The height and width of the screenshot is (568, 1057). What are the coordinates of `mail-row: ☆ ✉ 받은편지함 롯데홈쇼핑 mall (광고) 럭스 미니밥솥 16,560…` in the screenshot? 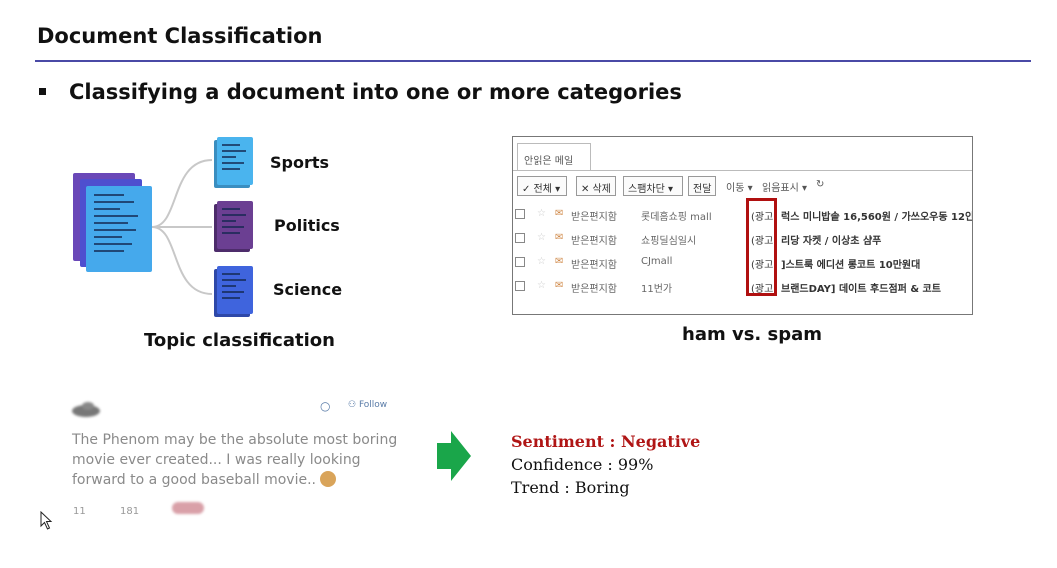 It's located at (743, 214).